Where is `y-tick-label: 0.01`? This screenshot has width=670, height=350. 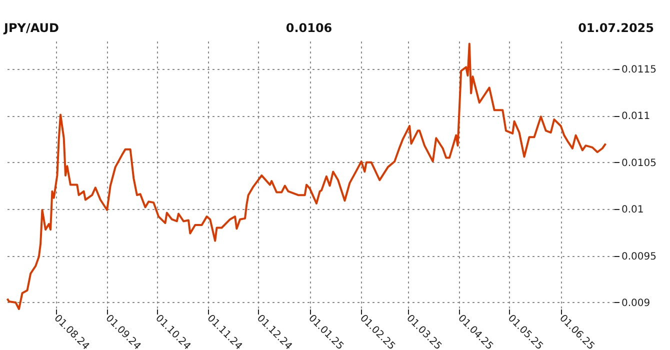 y-tick-label: 0.01 is located at coordinates (633, 210).